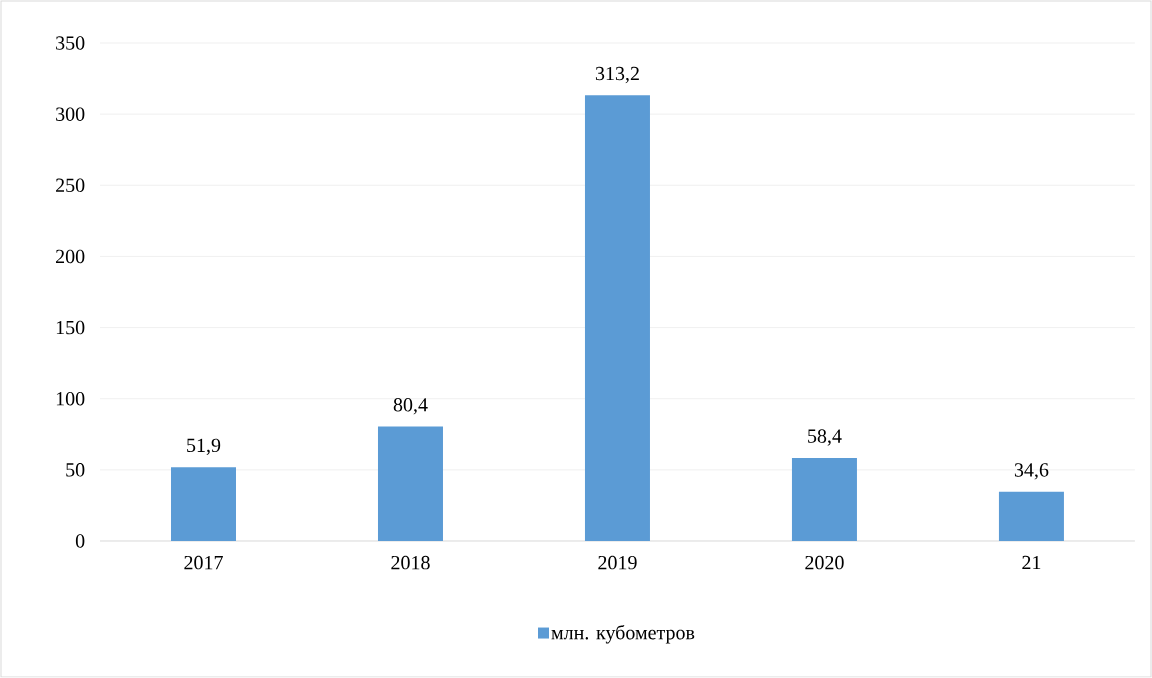 The image size is (1152, 678). Describe the element at coordinates (70, 43) in the screenshot. I see `y-tick-label: 350` at that location.